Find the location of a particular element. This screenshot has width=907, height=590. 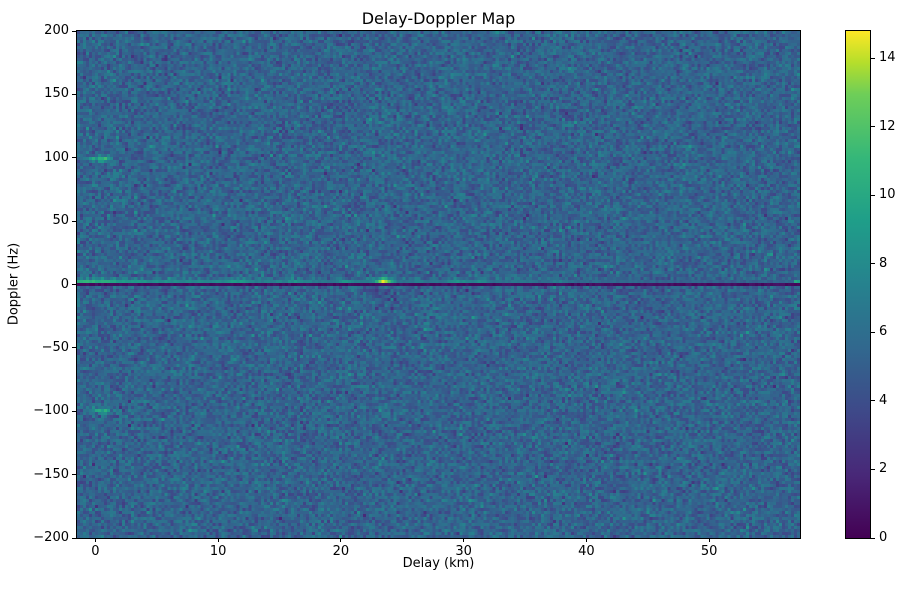

colorbar-tick-label: 14 is located at coordinates (887, 58).